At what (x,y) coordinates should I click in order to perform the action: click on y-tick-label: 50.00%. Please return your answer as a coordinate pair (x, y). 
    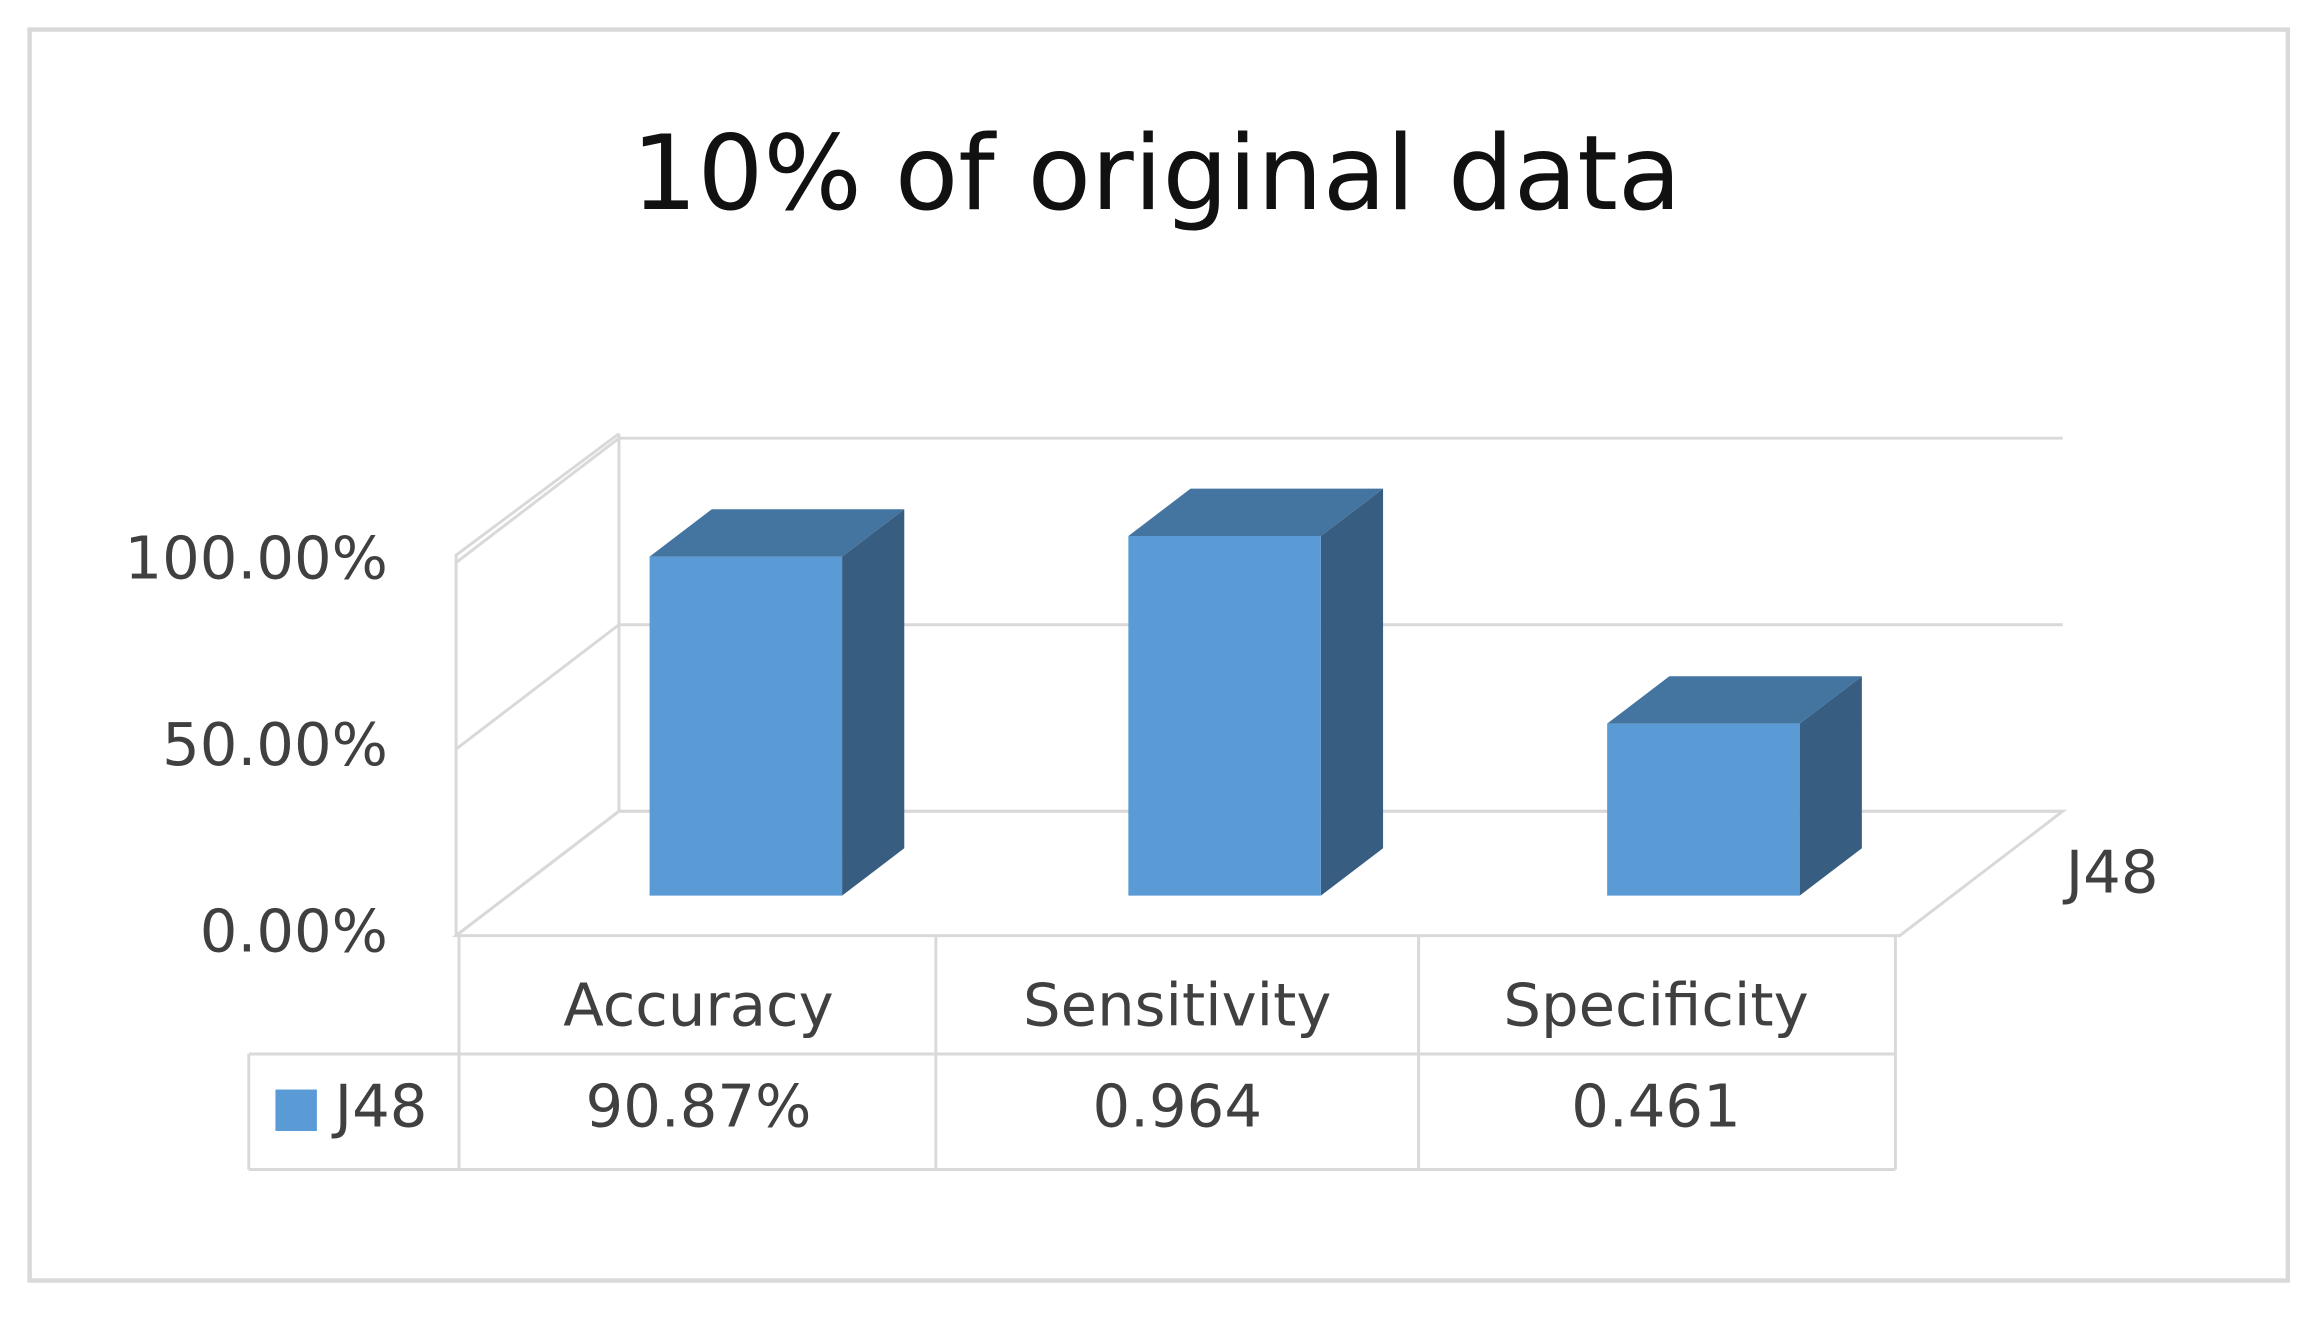
    Looking at the image, I should click on (275, 744).